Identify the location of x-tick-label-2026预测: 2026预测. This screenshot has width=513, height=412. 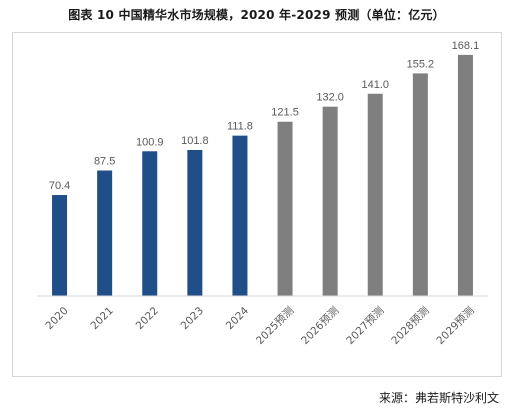
(319, 325).